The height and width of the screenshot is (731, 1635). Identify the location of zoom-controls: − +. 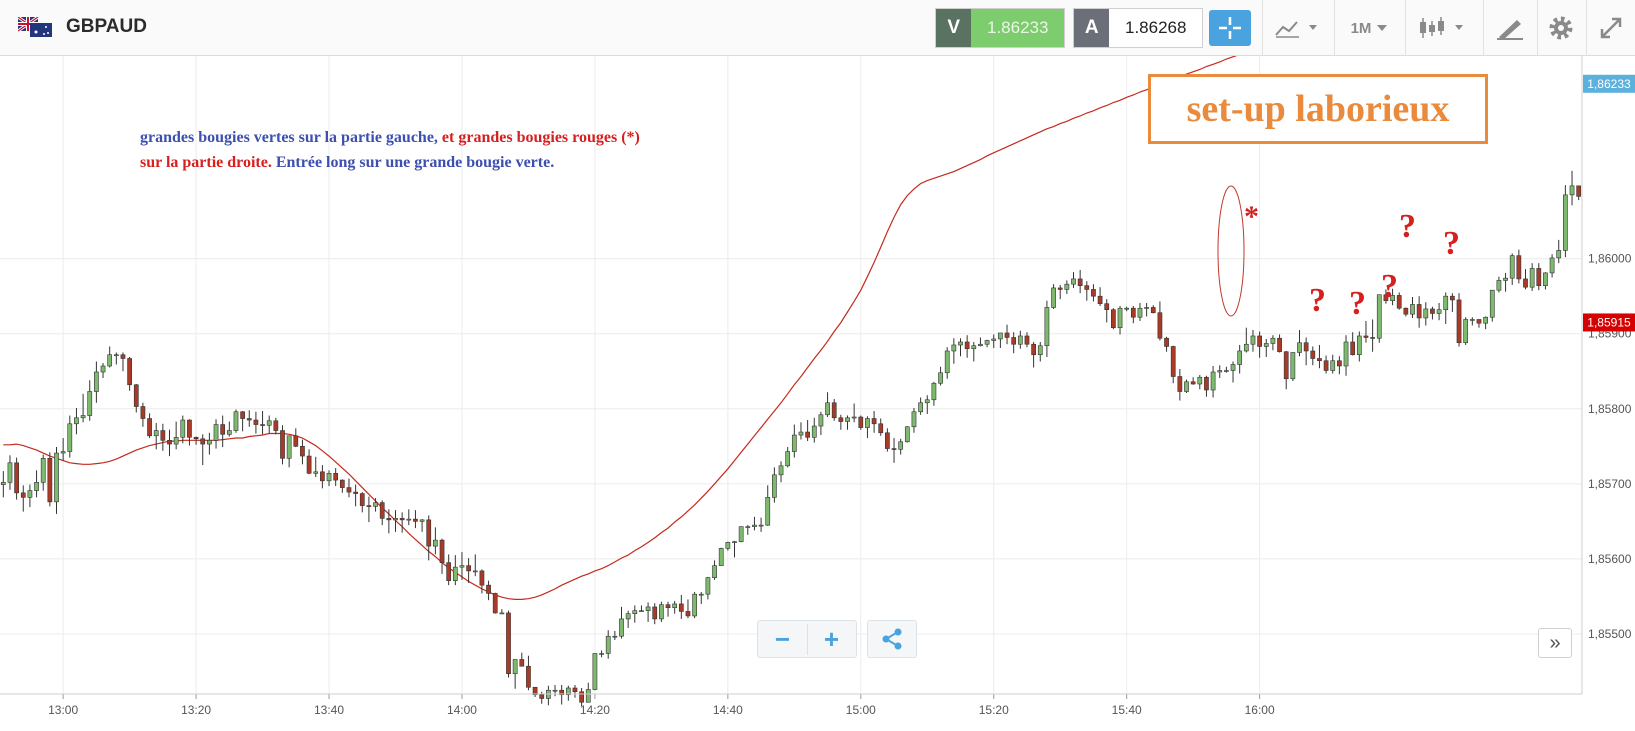
(807, 639).